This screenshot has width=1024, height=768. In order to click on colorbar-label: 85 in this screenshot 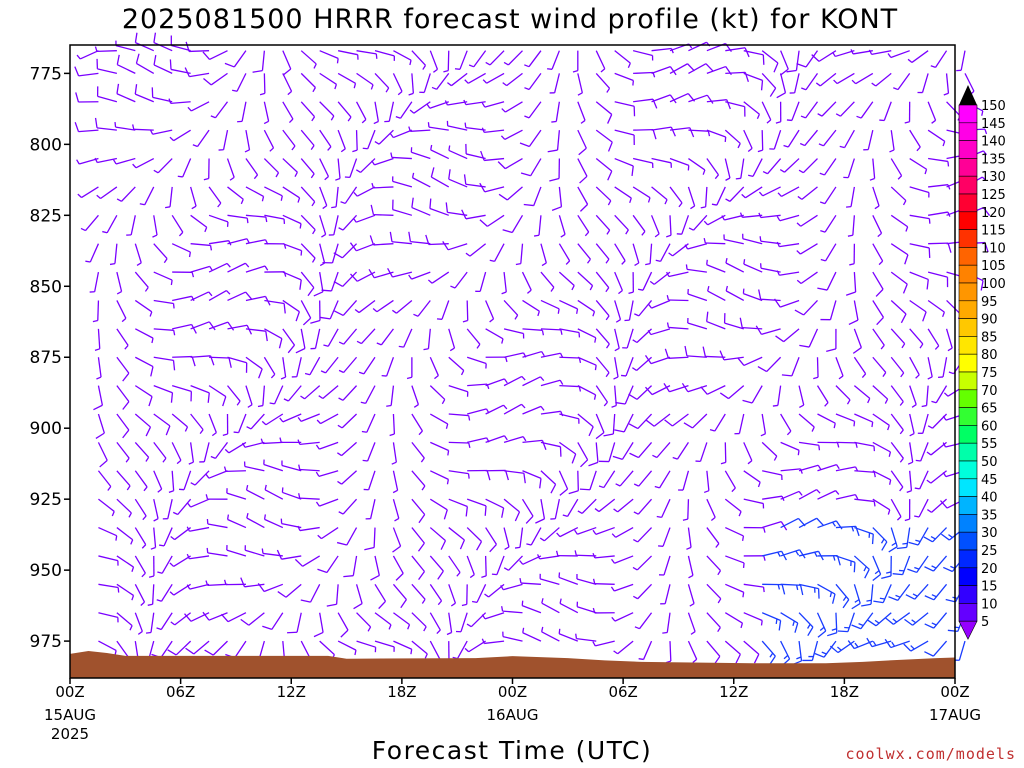, I will do `click(989, 337)`.